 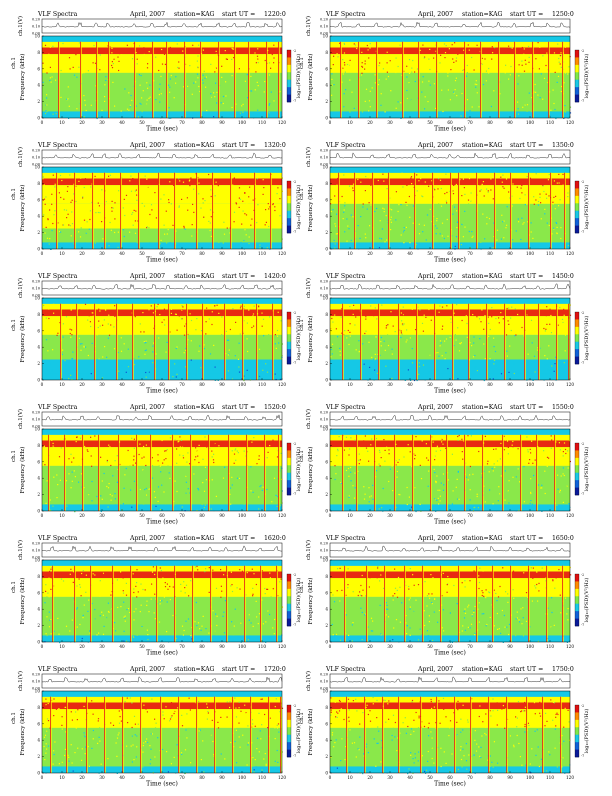 I want to click on panel-header-date: April, 2007, so click(x=147, y=14).